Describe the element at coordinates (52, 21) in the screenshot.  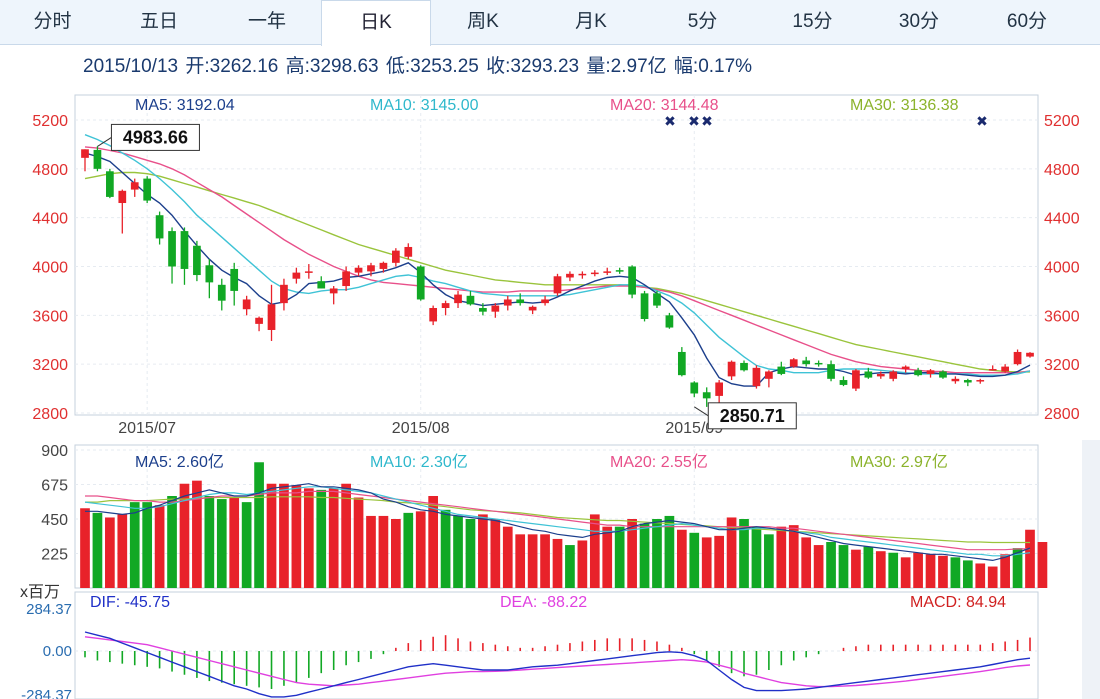
I see `tab-intraday: 分时` at that location.